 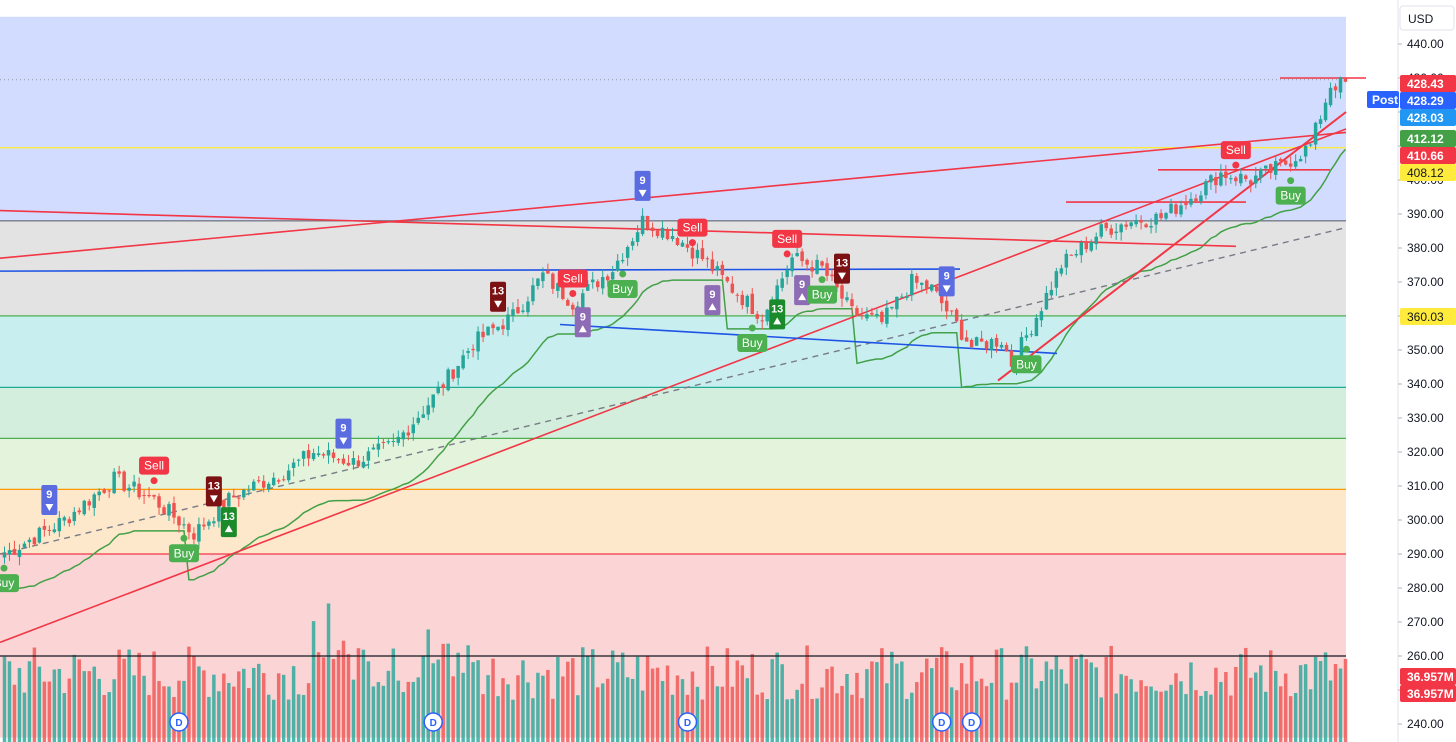 What do you see at coordinates (1425, 656) in the screenshot?
I see `axis-tick-label: 260.00` at bounding box center [1425, 656].